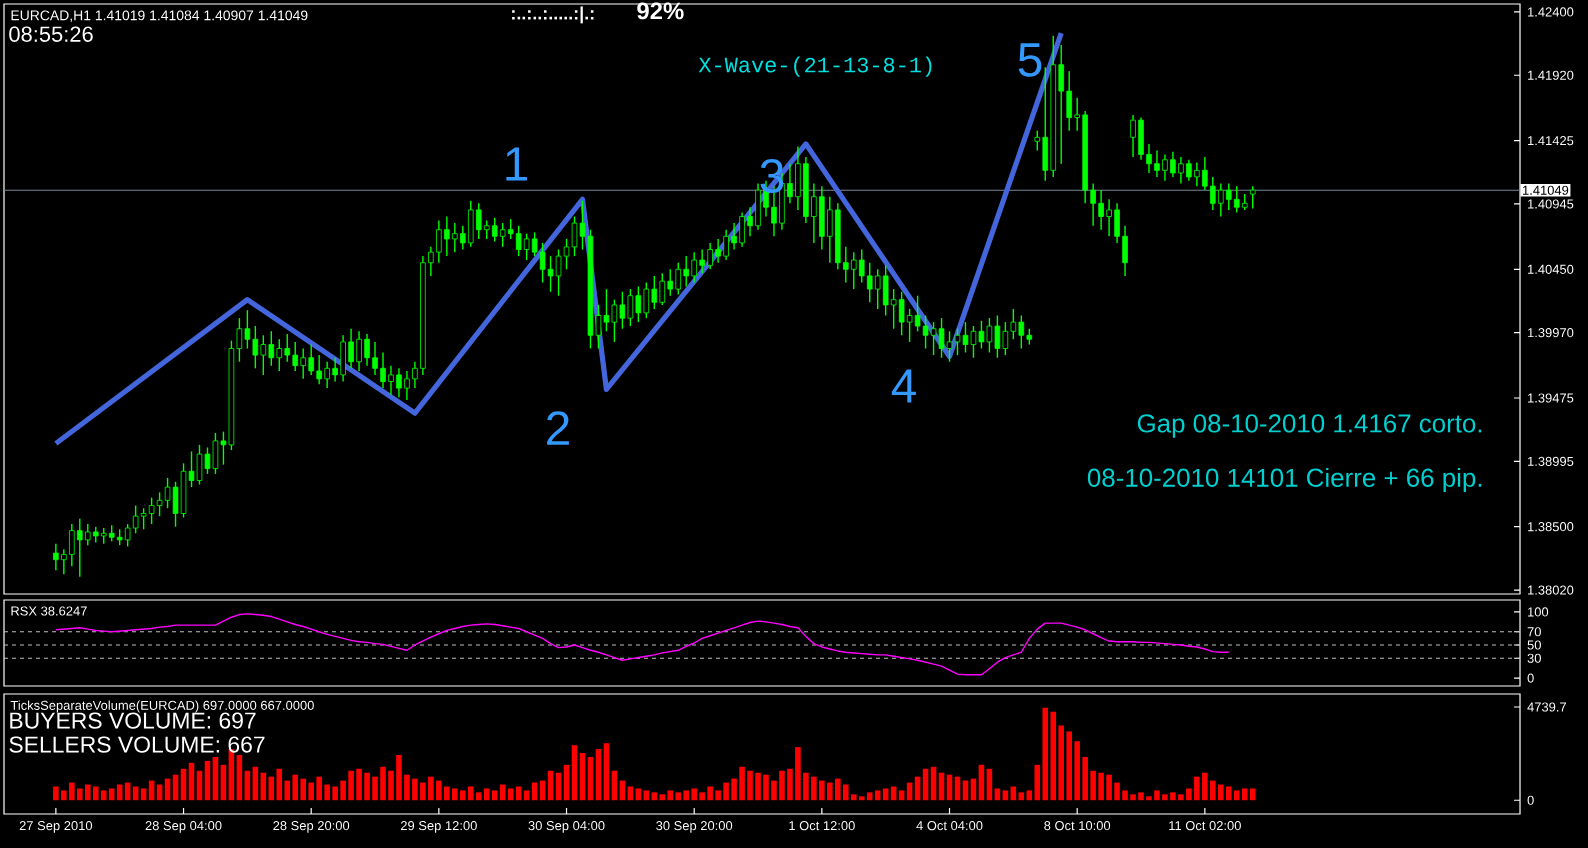  Describe the element at coordinates (137, 744) in the screenshot. I see `annotation: SELLERS VOLUME: 667` at that location.